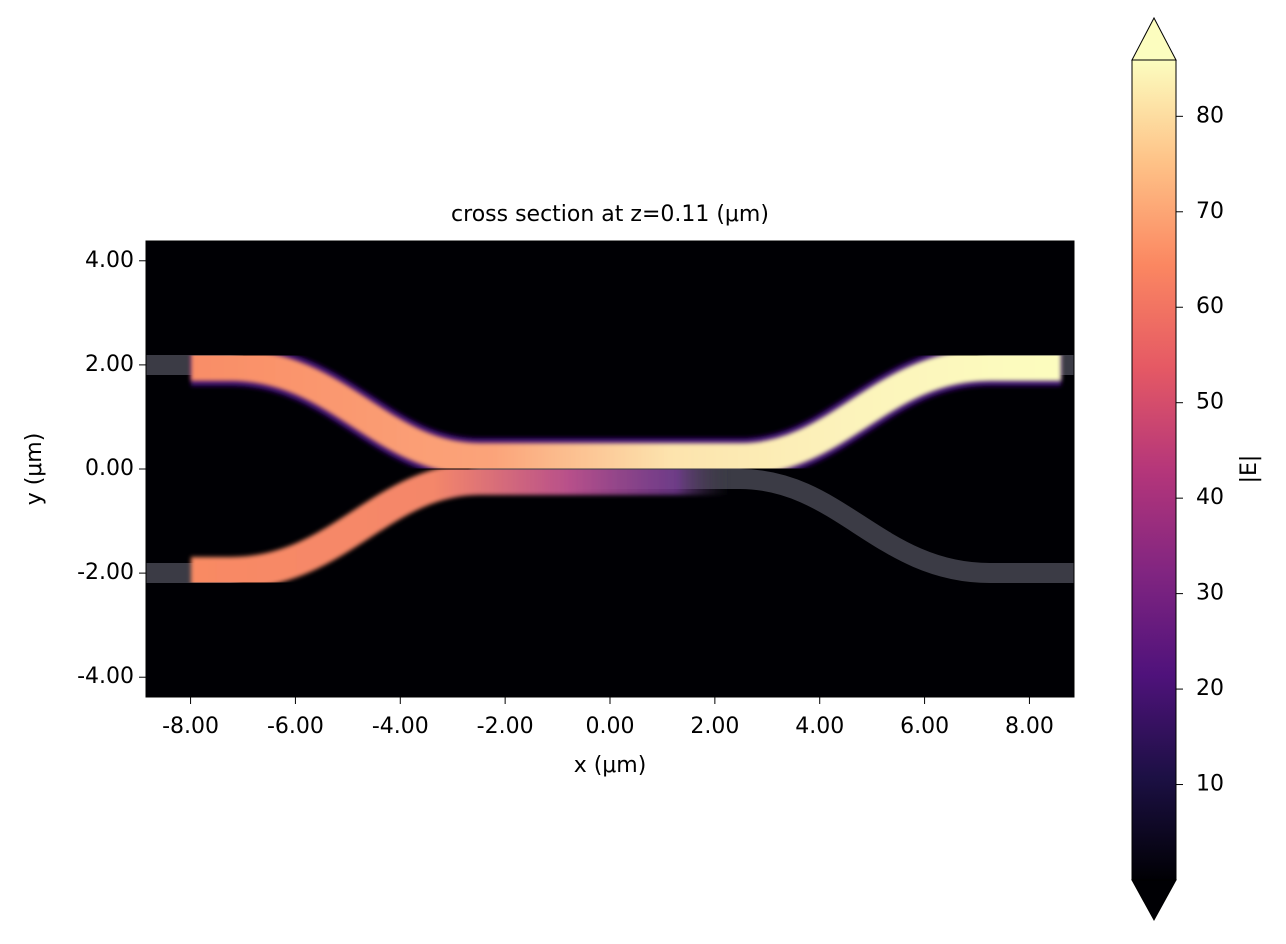  Describe the element at coordinates (105, 572) in the screenshot. I see `y-tick-label: -2.00` at that location.